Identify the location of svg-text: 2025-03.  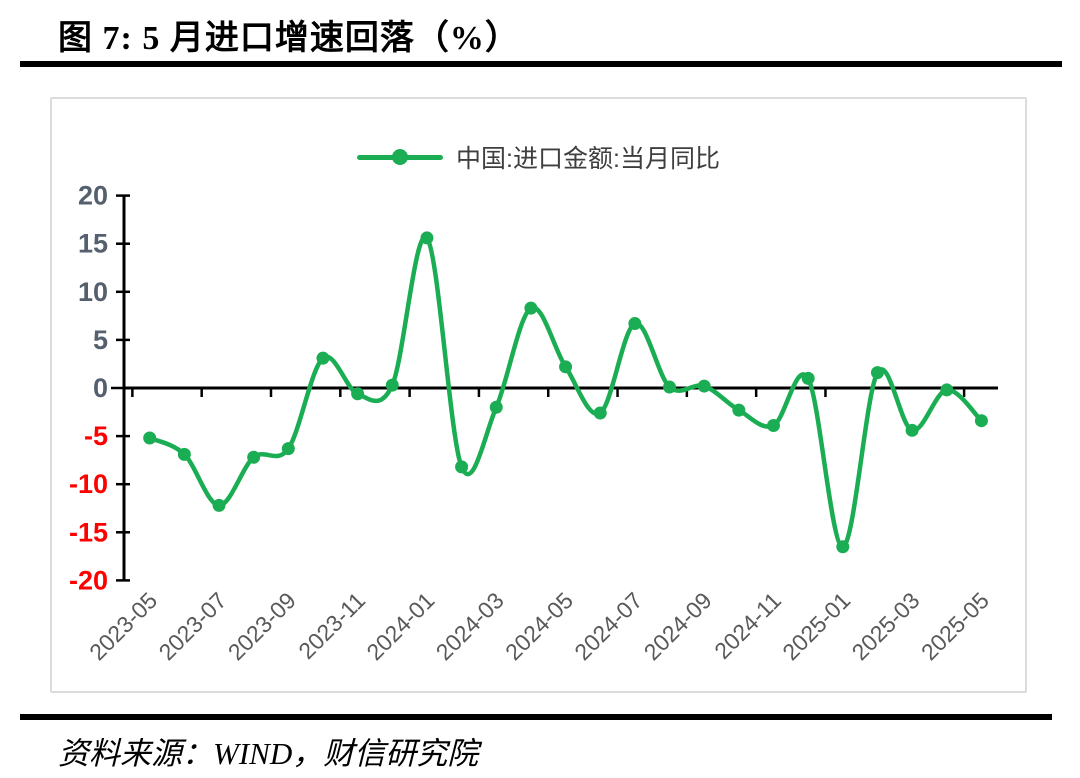
(886, 626).